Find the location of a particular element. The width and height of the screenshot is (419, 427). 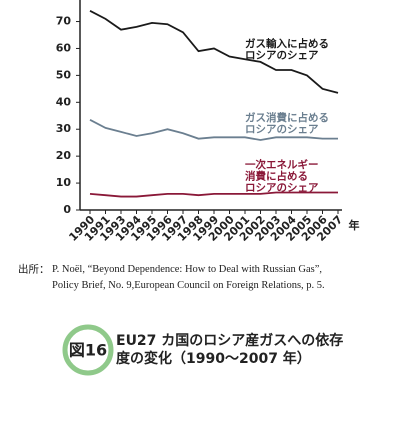

y-tick-label: 50 is located at coordinates (64, 74).